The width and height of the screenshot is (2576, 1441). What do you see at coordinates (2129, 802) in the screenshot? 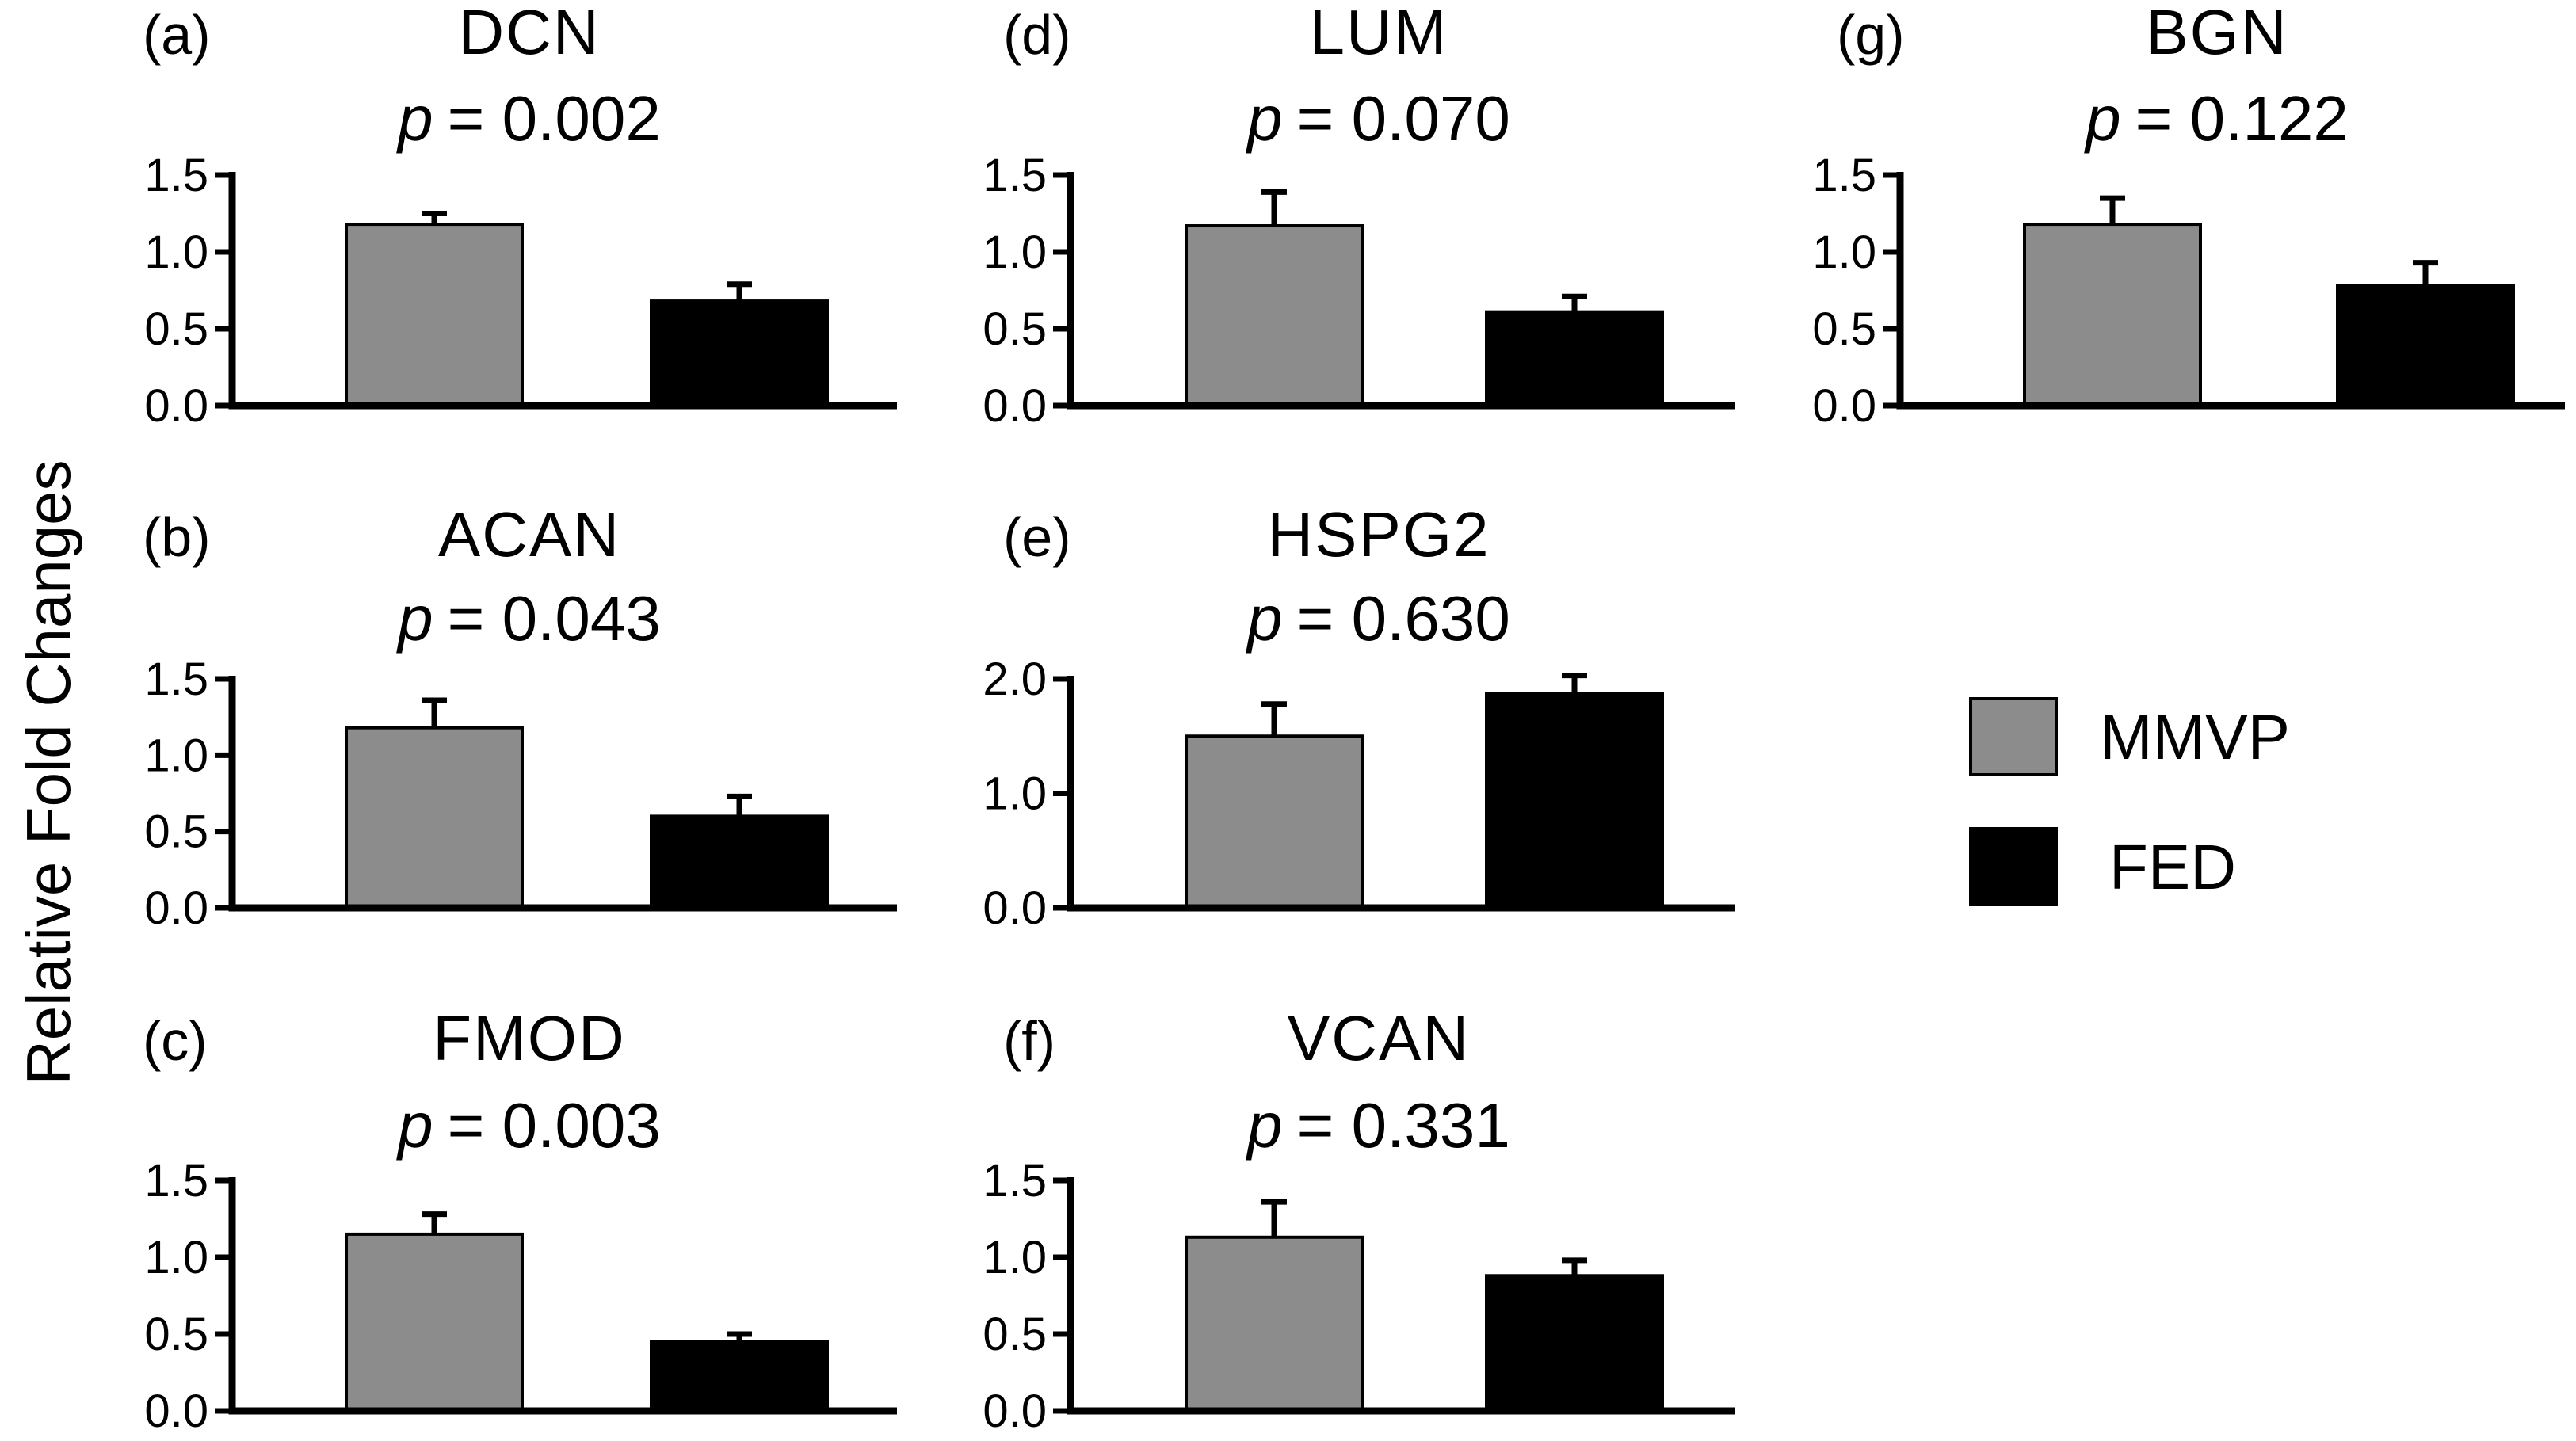
I see `legend: MMVP FED` at bounding box center [2129, 802].